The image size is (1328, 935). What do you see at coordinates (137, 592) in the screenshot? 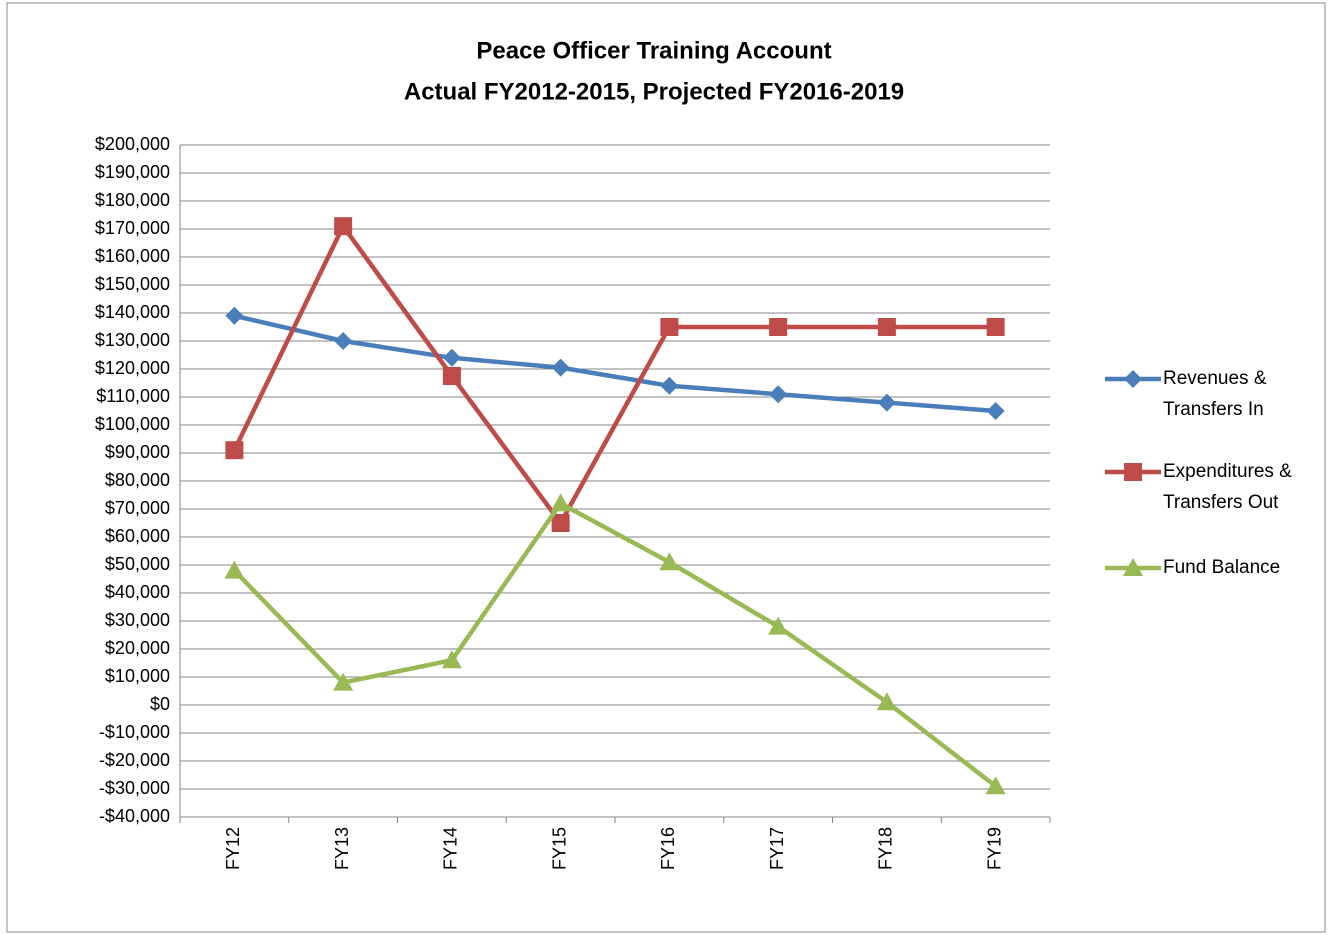
I see `y-tick-label: $40,000` at bounding box center [137, 592].